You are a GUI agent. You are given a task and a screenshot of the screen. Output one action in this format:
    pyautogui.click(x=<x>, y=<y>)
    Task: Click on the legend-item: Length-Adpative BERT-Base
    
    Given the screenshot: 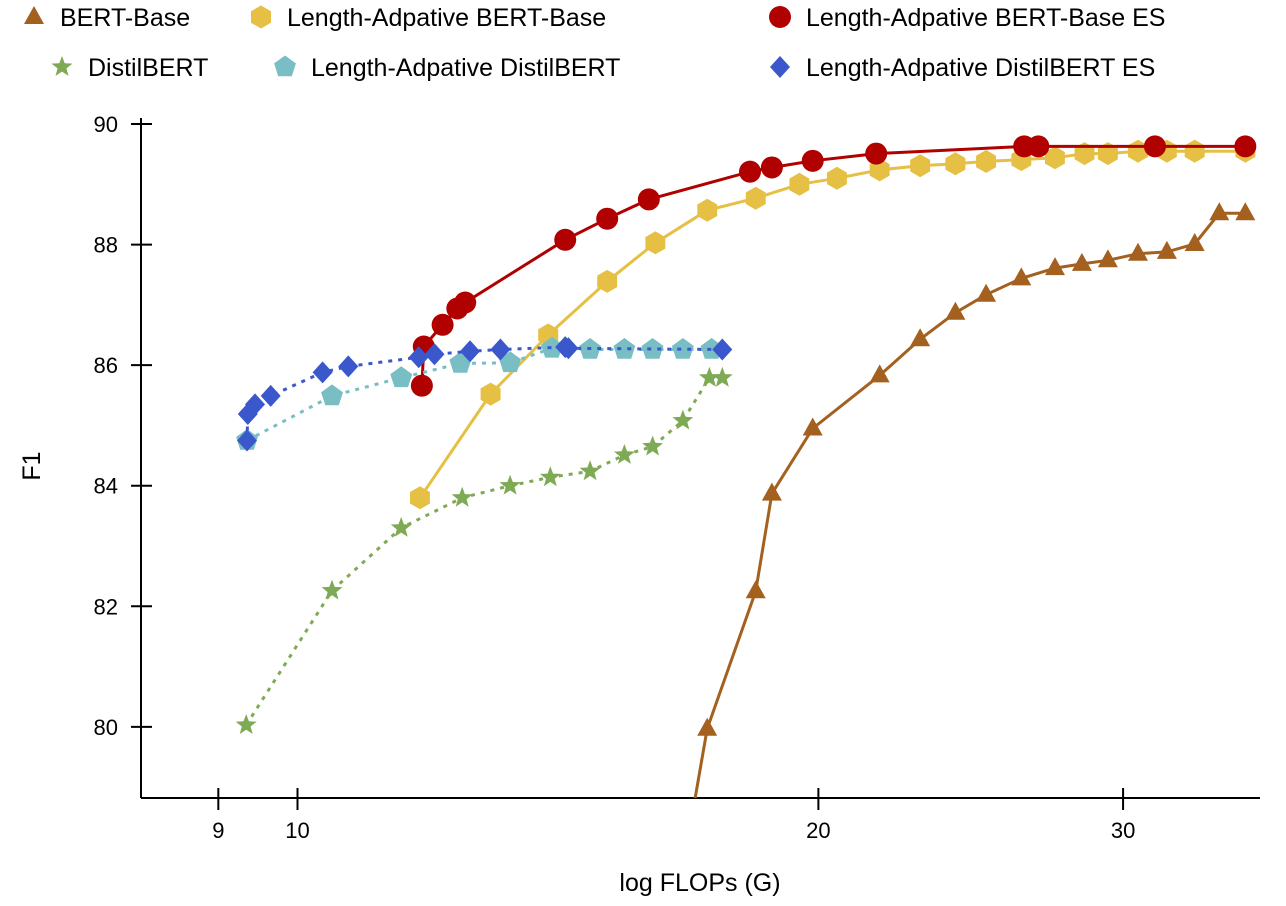 What is the action you would take?
    pyautogui.click(x=428, y=18)
    